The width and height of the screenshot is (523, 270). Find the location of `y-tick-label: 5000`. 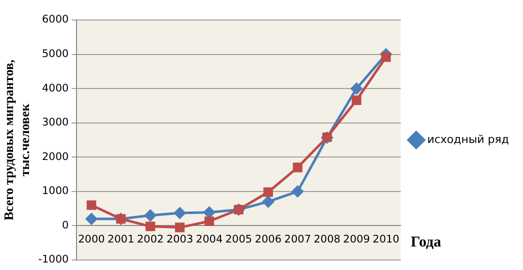

y-tick-label: 5000 is located at coordinates (55, 54).